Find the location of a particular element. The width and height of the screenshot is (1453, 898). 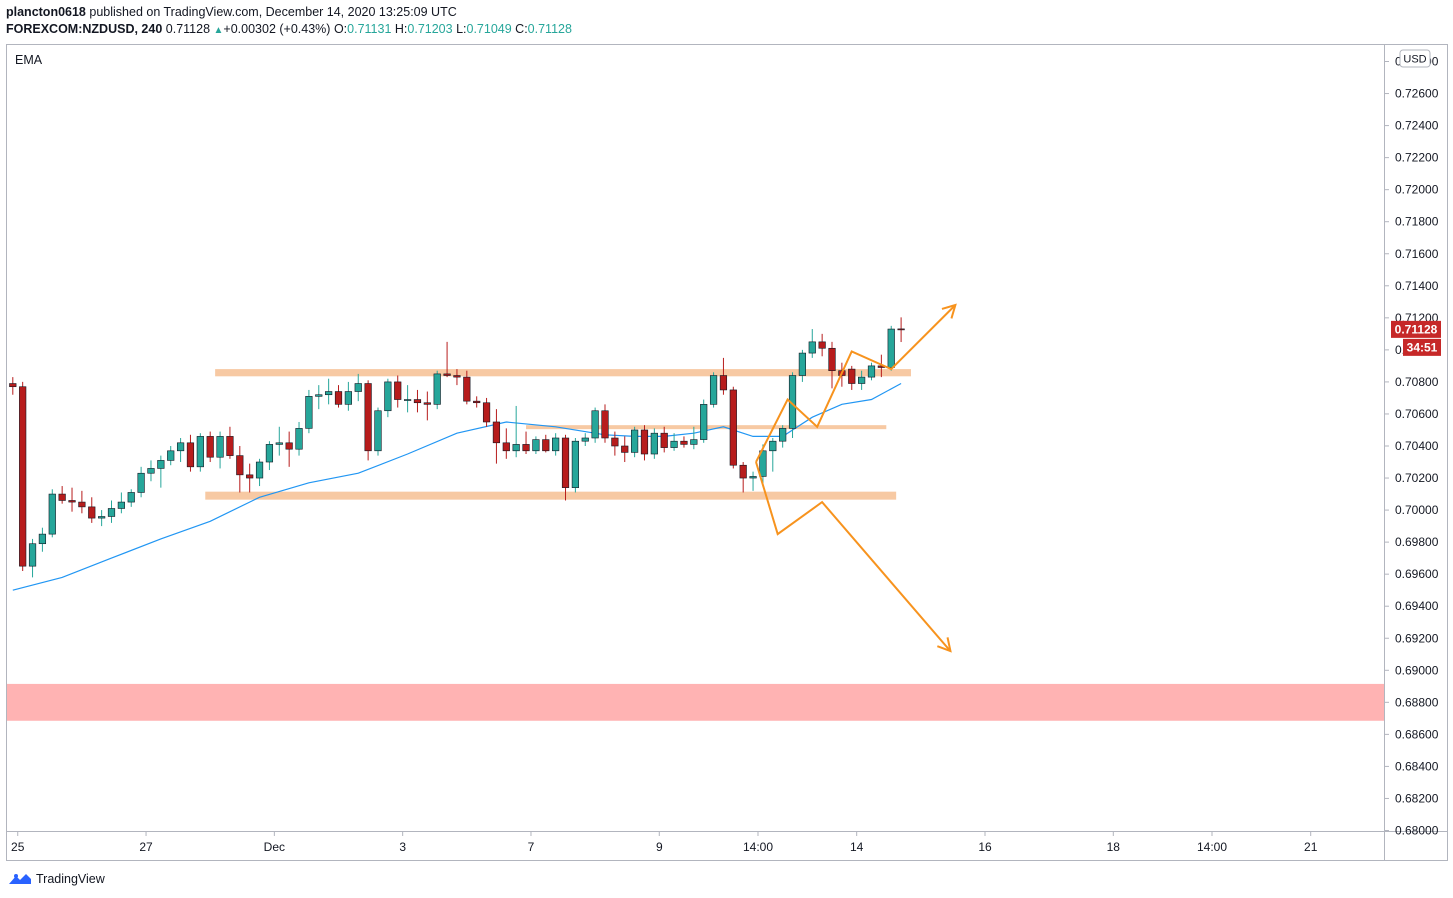

time-tick-label: 21 is located at coordinates (1311, 847).